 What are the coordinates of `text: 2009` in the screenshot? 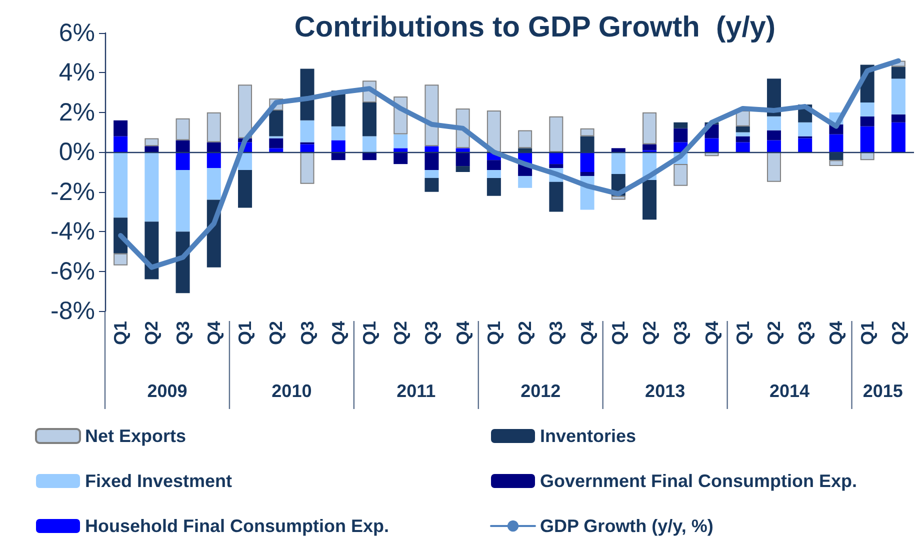 It's located at (167, 391).